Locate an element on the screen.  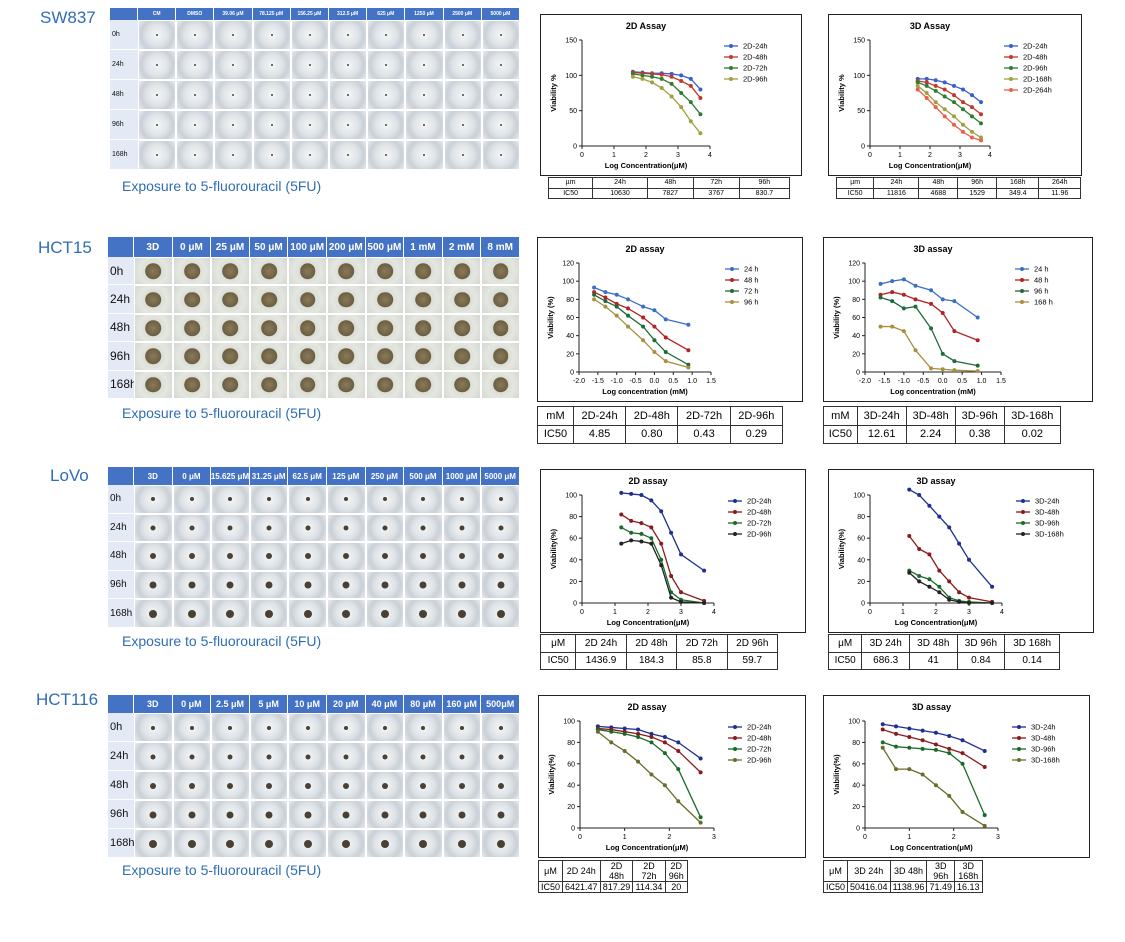
y-tick-label: 100 is located at coordinates (568, 282).